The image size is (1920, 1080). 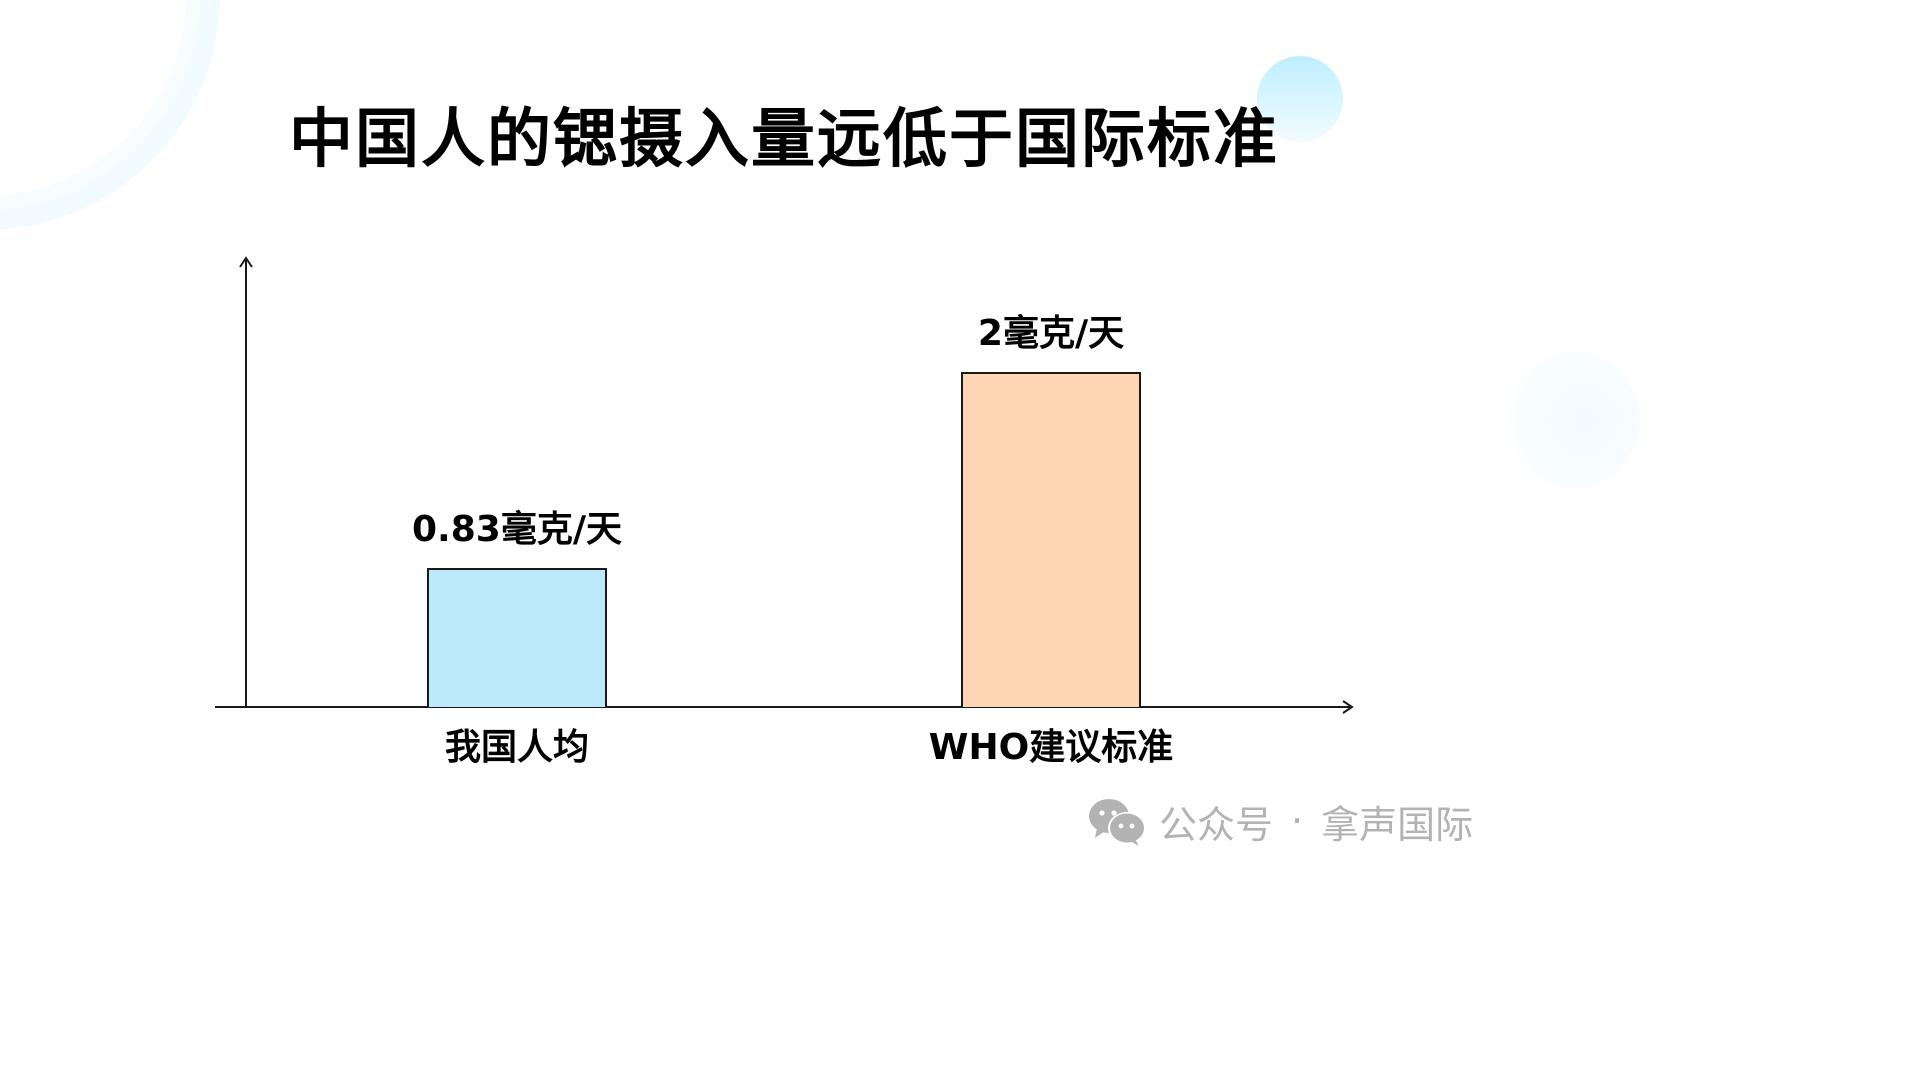 I want to click on value-label-who-recommended: 2毫克/天, so click(x=1051, y=333).